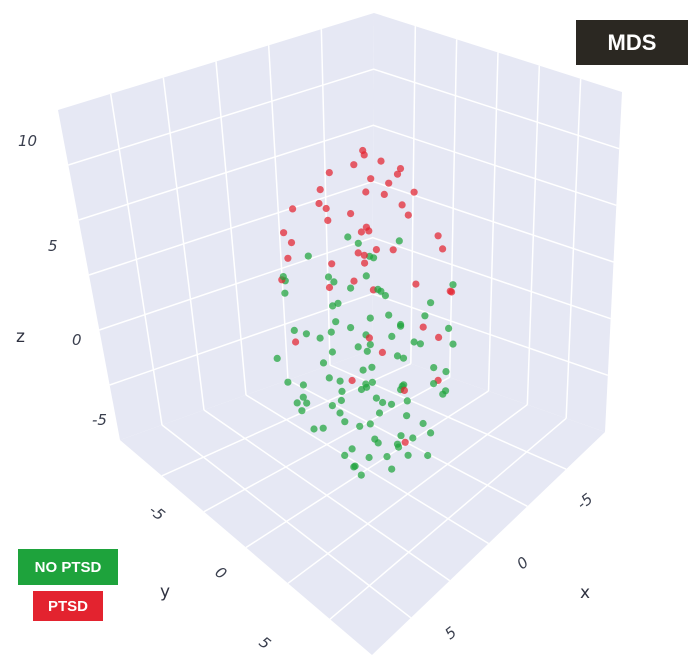  Describe the element at coordinates (27, 141) in the screenshot. I see `z-tick-label: 10` at that location.